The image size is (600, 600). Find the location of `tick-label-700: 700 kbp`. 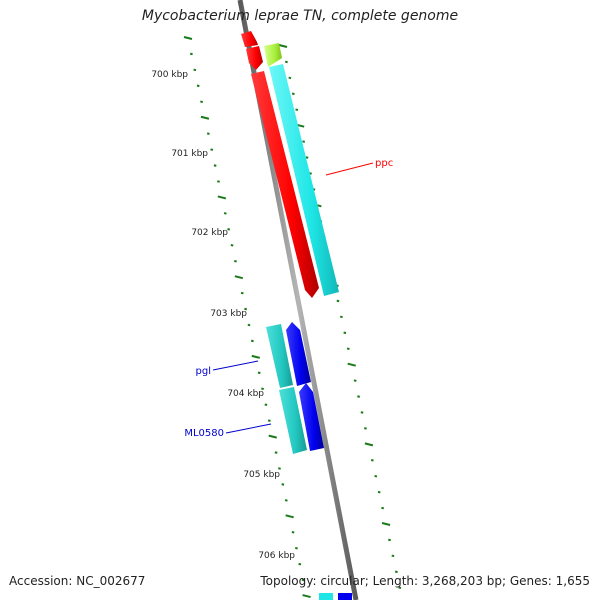

tick-label-700: 700 kbp is located at coordinates (169, 75).